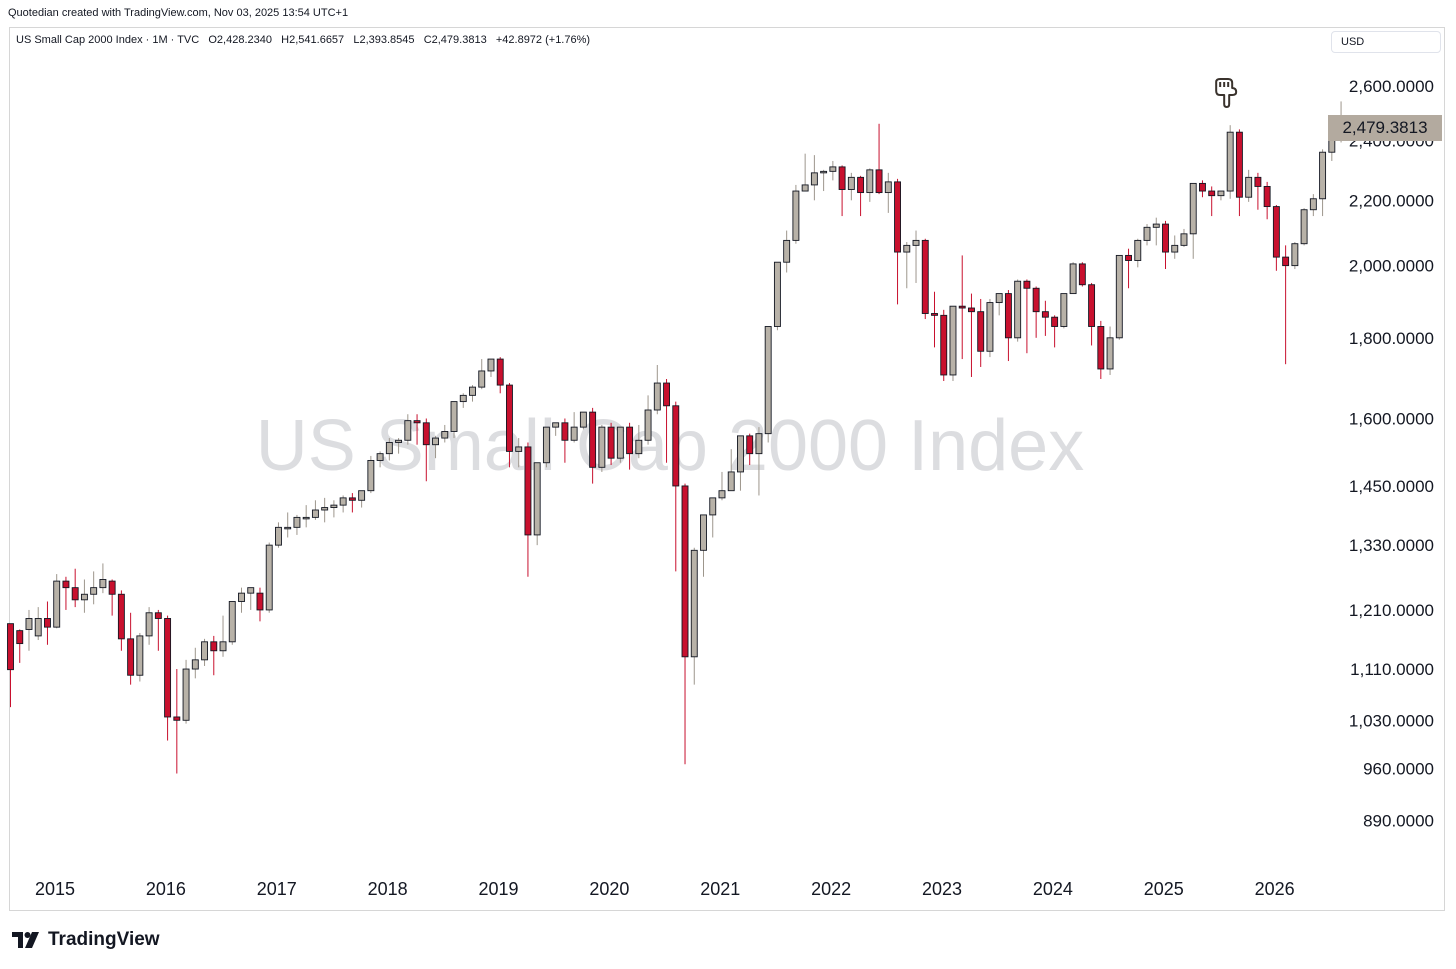 The width and height of the screenshot is (1456, 969). What do you see at coordinates (1275, 889) in the screenshot?
I see `x-tick-label: 2026` at bounding box center [1275, 889].